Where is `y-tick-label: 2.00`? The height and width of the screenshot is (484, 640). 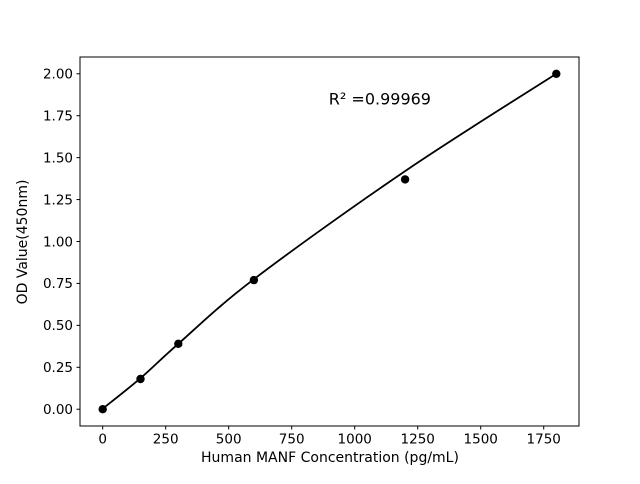 y-tick-label: 2.00 is located at coordinates (58, 75).